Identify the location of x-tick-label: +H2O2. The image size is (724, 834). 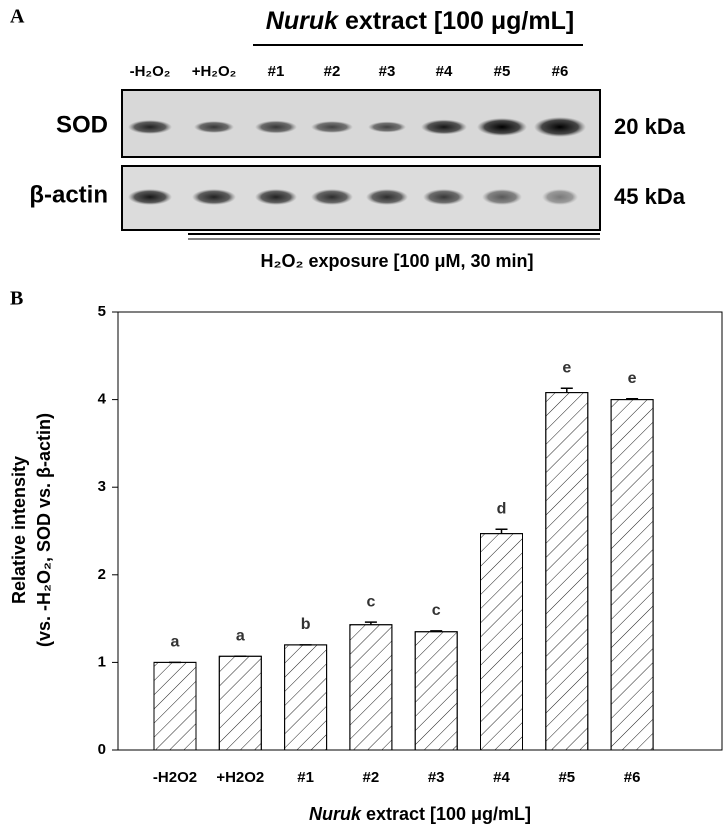
(240, 777).